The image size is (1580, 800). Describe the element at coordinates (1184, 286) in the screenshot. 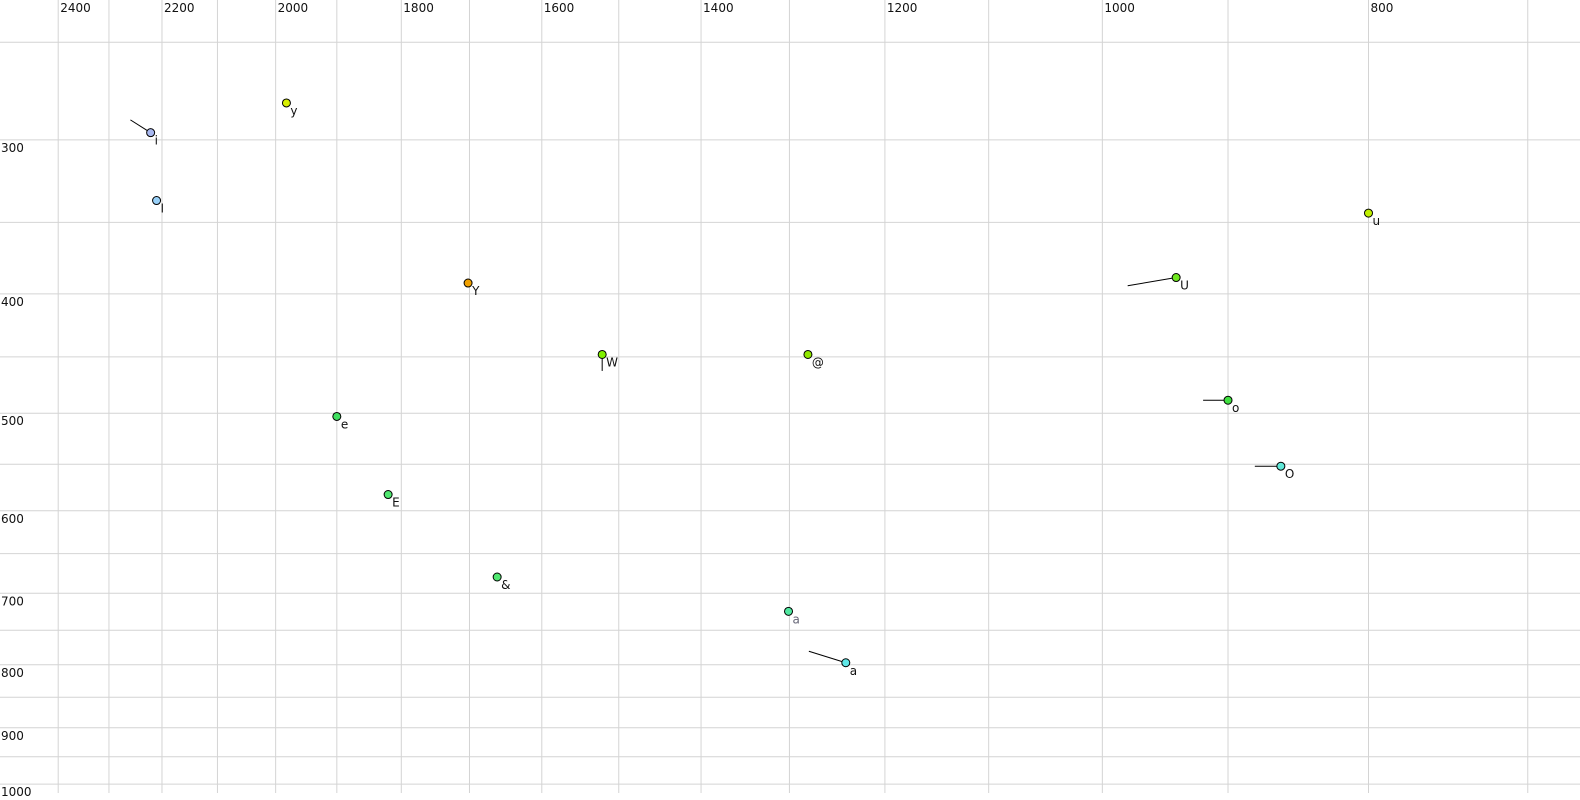

I see `vowel-label: U` at that location.